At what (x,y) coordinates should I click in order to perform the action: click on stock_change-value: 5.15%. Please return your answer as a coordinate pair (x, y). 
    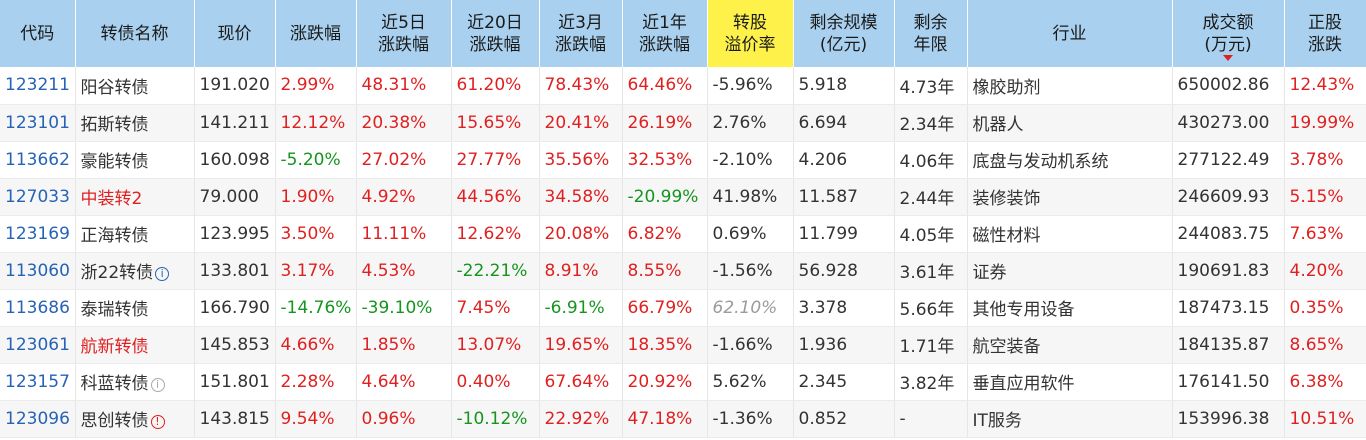
    Looking at the image, I should click on (1316, 196).